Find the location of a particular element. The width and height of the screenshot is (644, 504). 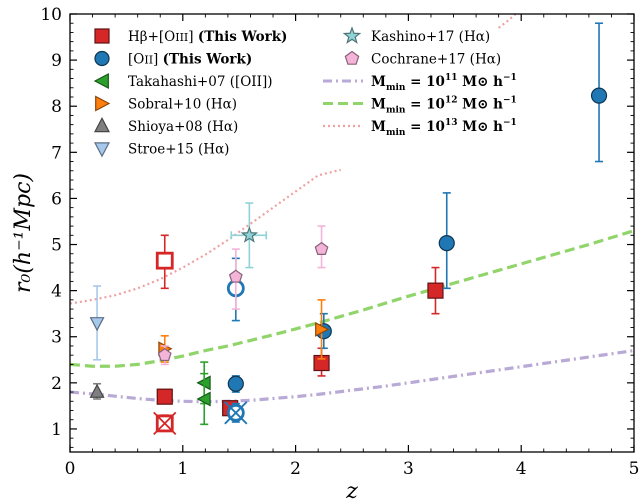

legend-label-left-2: [OII] (This Work) is located at coordinates (190, 60).